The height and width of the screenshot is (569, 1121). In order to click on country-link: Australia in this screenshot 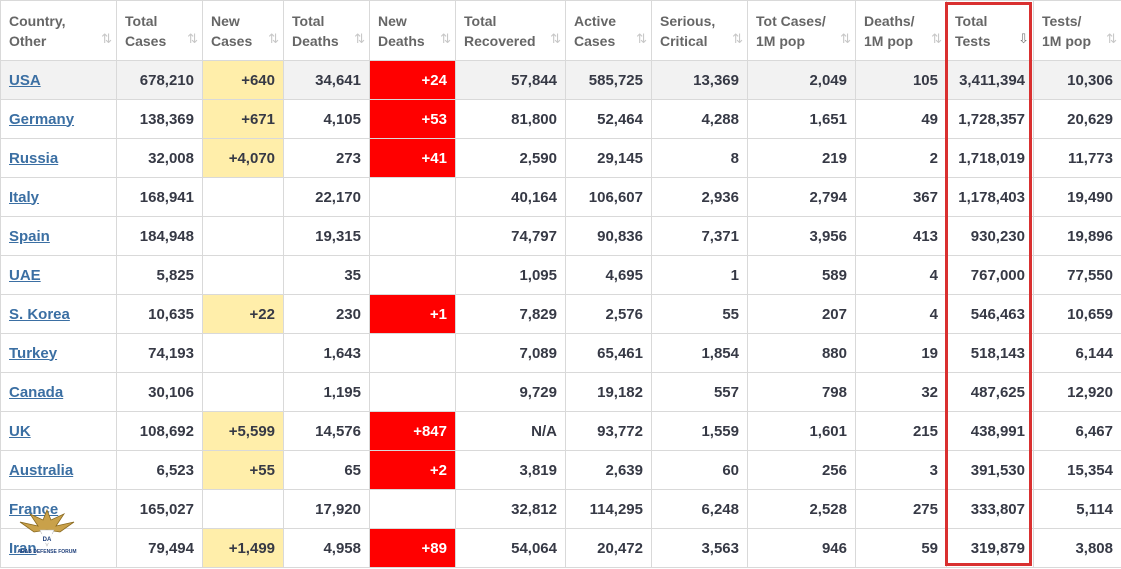, I will do `click(41, 470)`.